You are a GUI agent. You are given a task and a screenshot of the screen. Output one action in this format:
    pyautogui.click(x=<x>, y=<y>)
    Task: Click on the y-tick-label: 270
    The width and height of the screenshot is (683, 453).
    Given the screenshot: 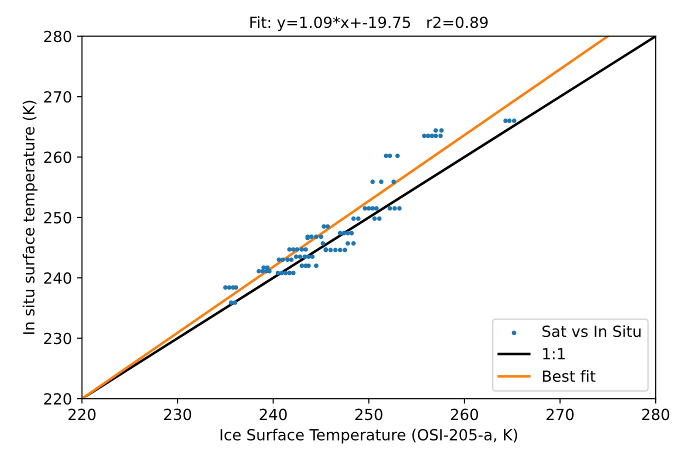 What is the action you would take?
    pyautogui.click(x=58, y=97)
    